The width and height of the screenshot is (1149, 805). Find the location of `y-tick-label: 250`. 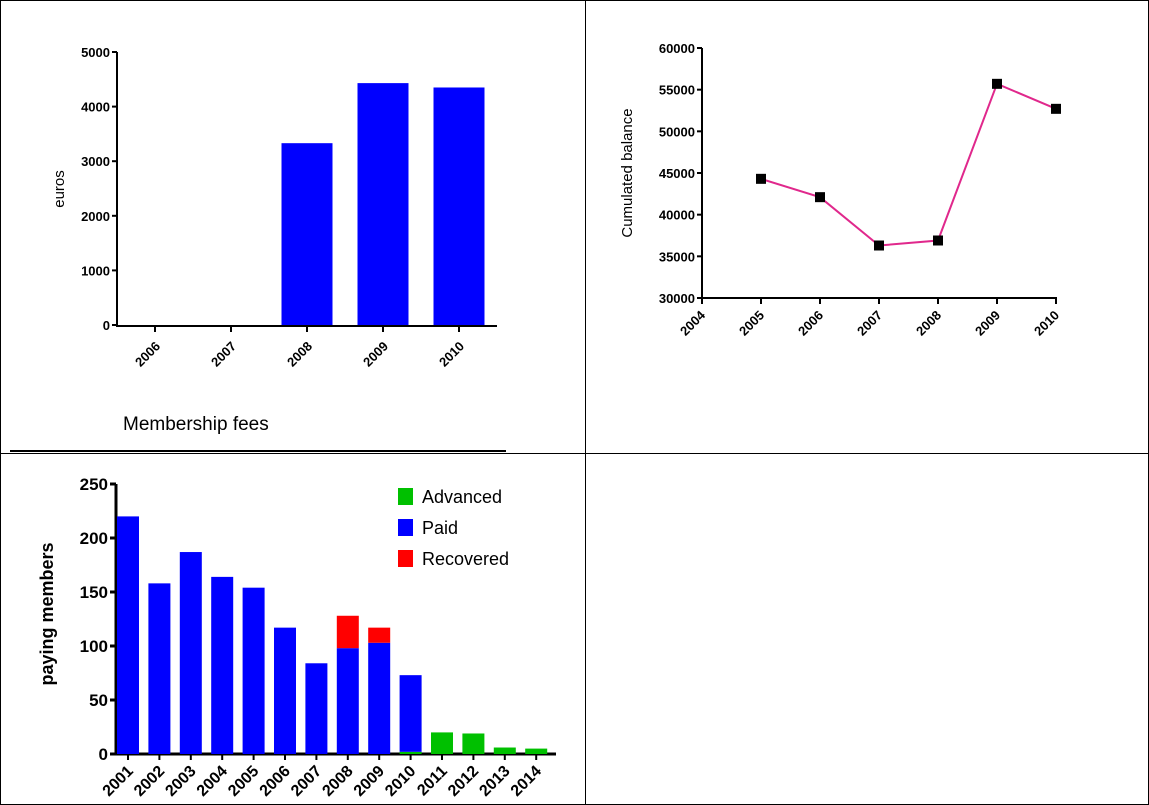

y-tick-label: 250 is located at coordinates (94, 484).